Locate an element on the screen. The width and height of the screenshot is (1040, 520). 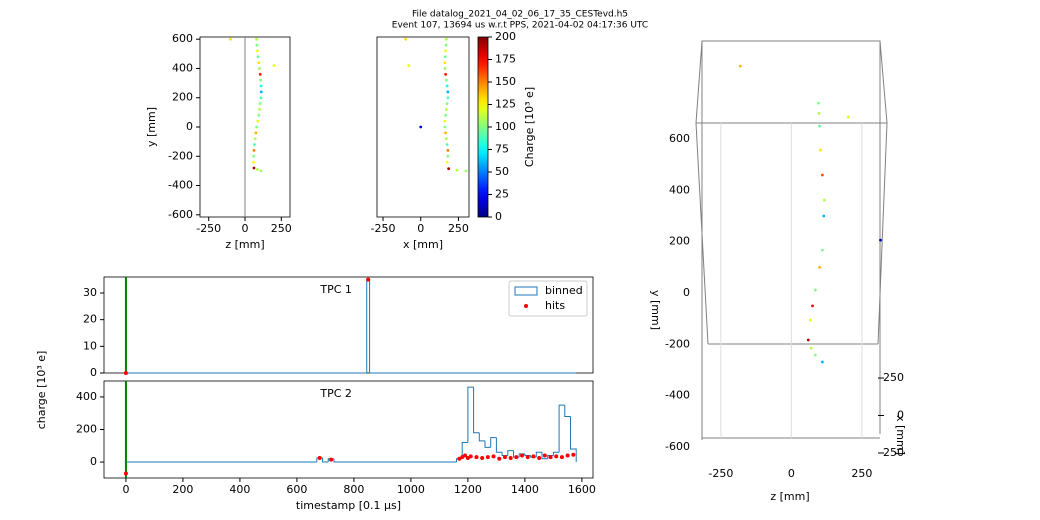
y-axis-label: y [mm] is located at coordinates (151, 127).